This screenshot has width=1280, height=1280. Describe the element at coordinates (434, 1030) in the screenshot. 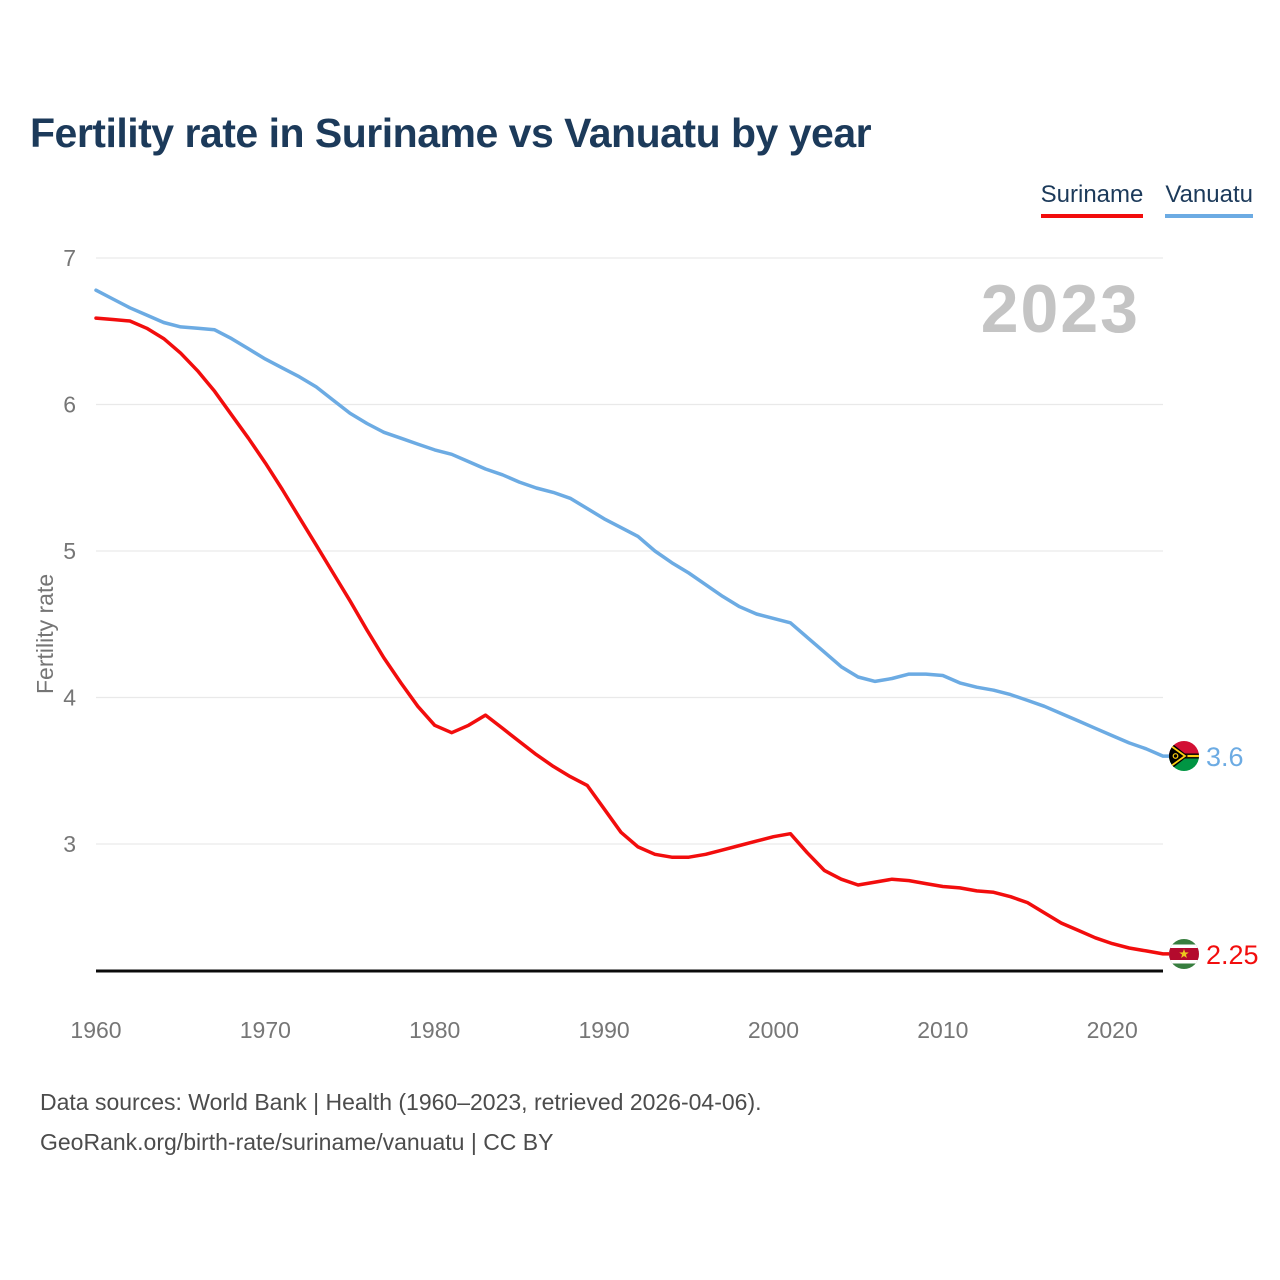

I see `x-tick-label: 1980` at that location.